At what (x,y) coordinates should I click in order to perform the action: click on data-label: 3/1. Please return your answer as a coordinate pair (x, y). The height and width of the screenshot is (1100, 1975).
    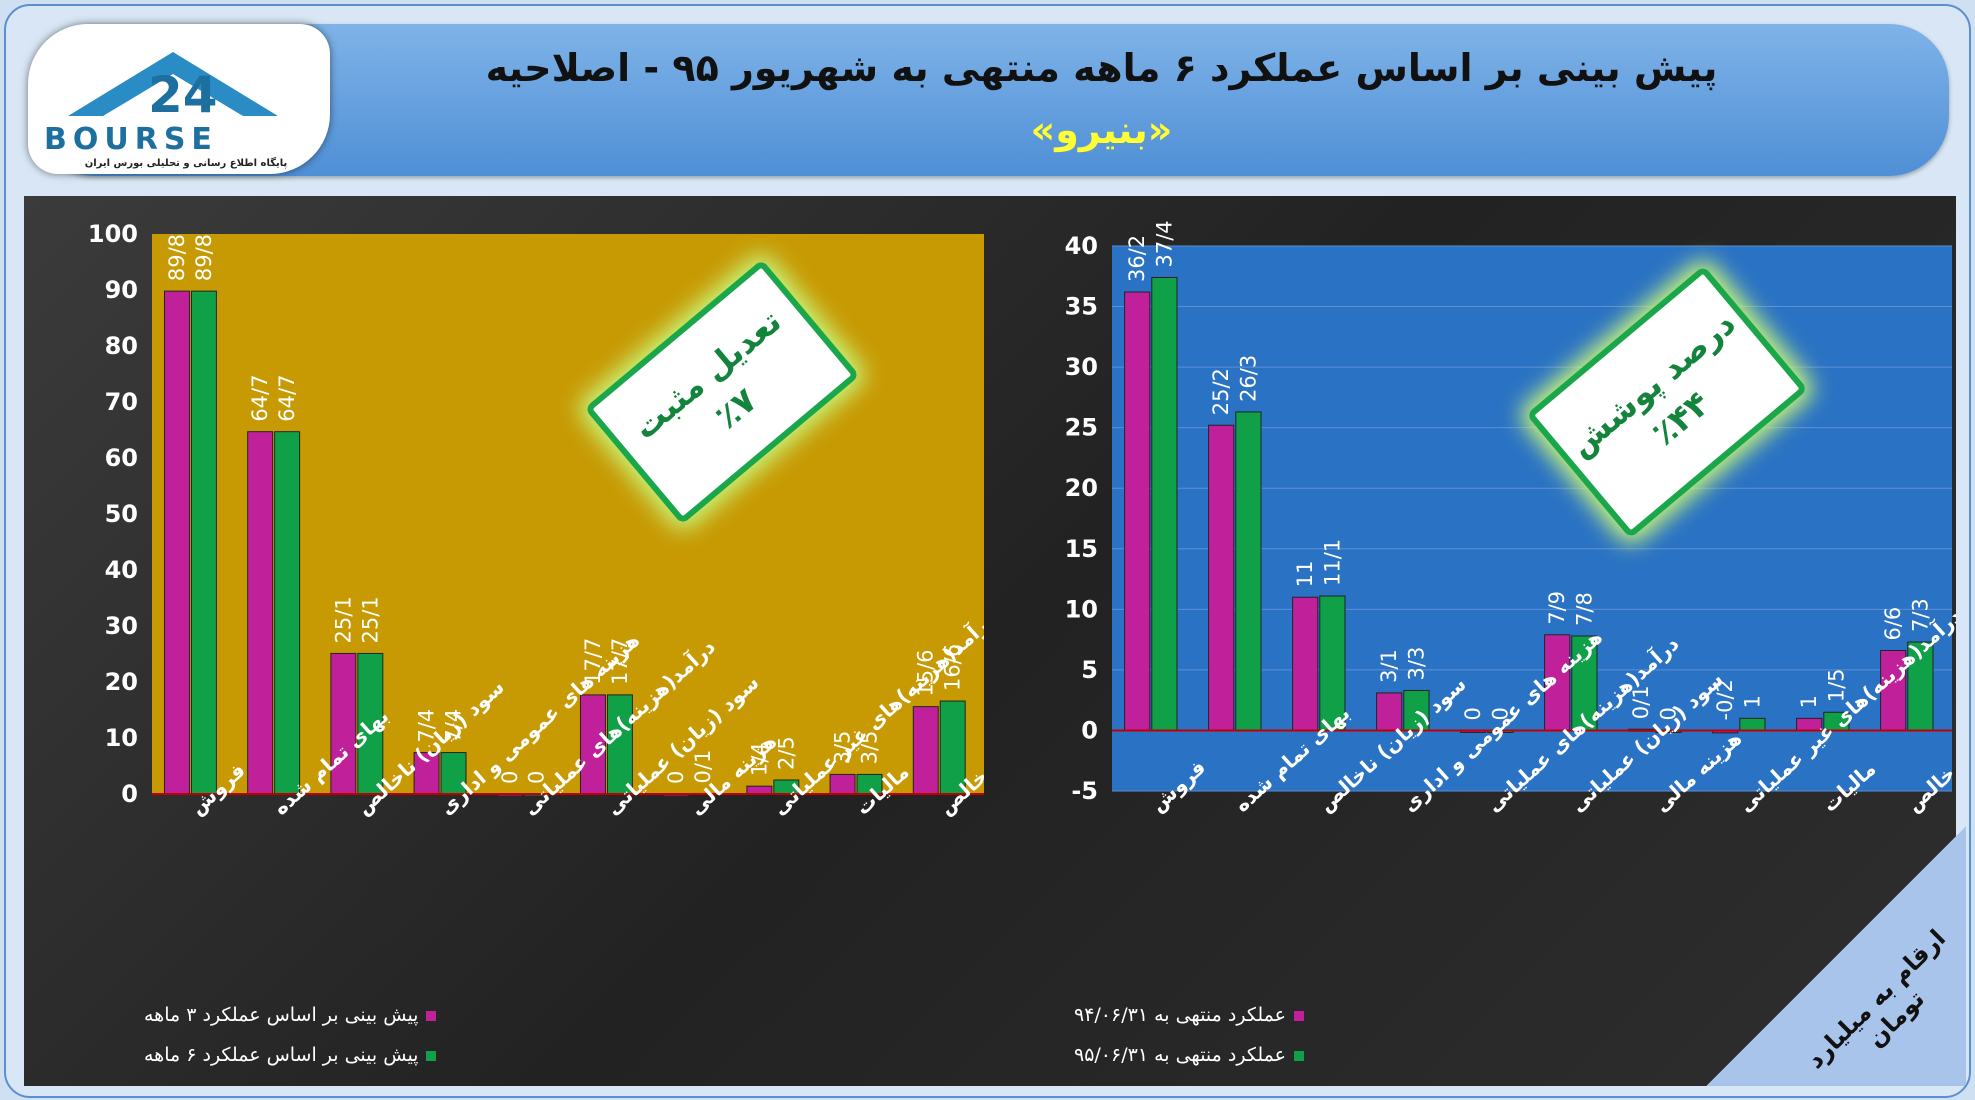
    Looking at the image, I should click on (1389, 666).